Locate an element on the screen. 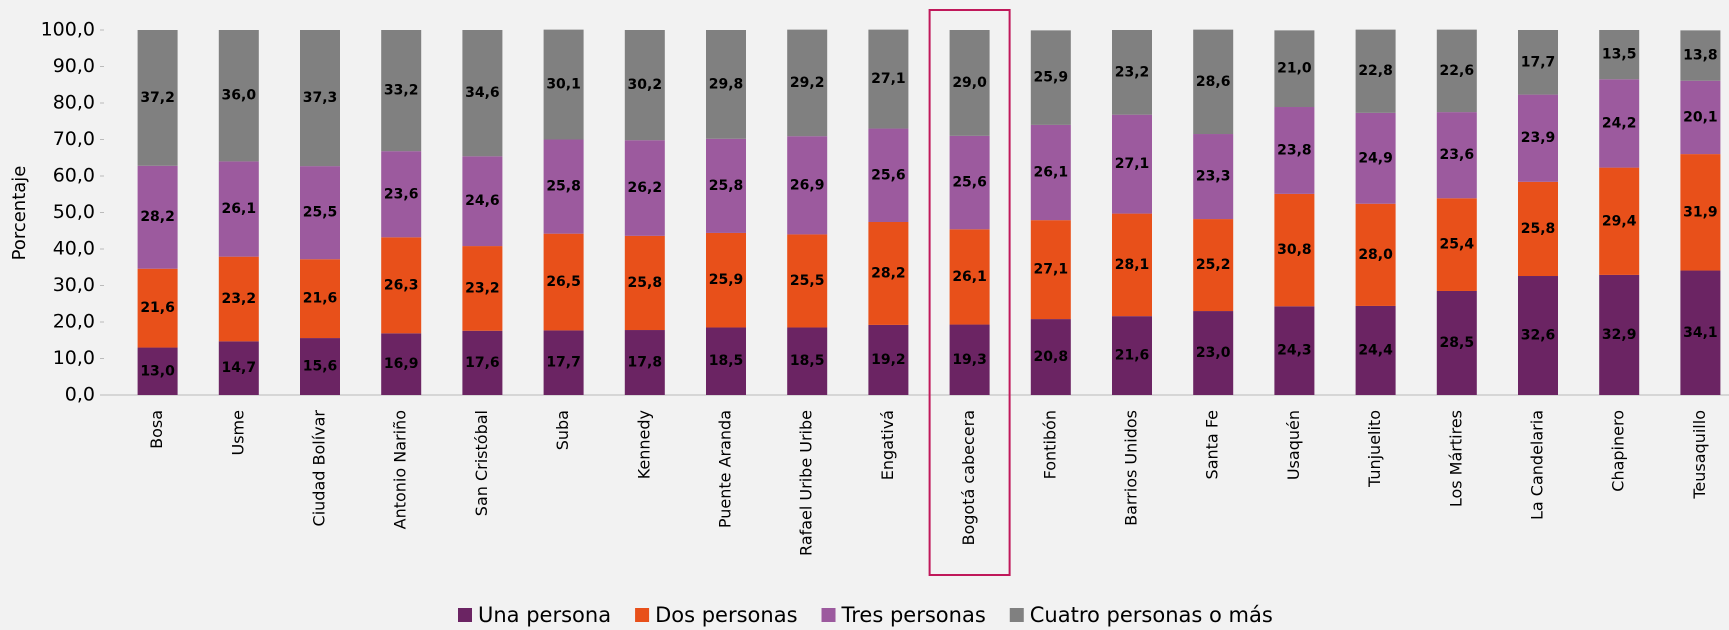  x-tick-label: Usme is located at coordinates (237, 432).